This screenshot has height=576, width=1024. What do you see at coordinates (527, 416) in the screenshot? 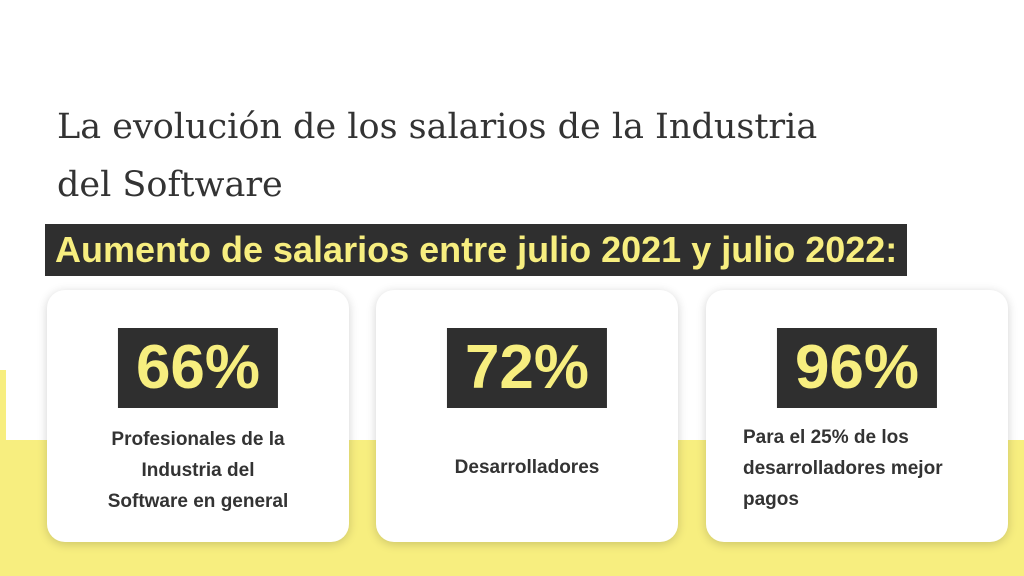
I see `stat-card-developers: 72% Desarrolladores` at bounding box center [527, 416].